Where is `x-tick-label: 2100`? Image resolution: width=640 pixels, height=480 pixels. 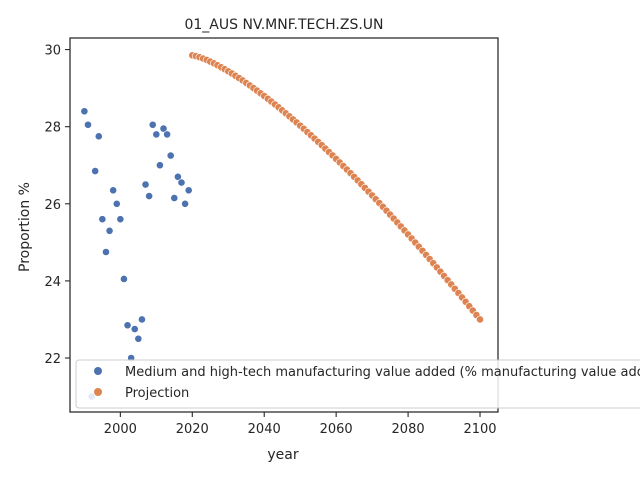 x-tick-label: 2100 is located at coordinates (479, 429).